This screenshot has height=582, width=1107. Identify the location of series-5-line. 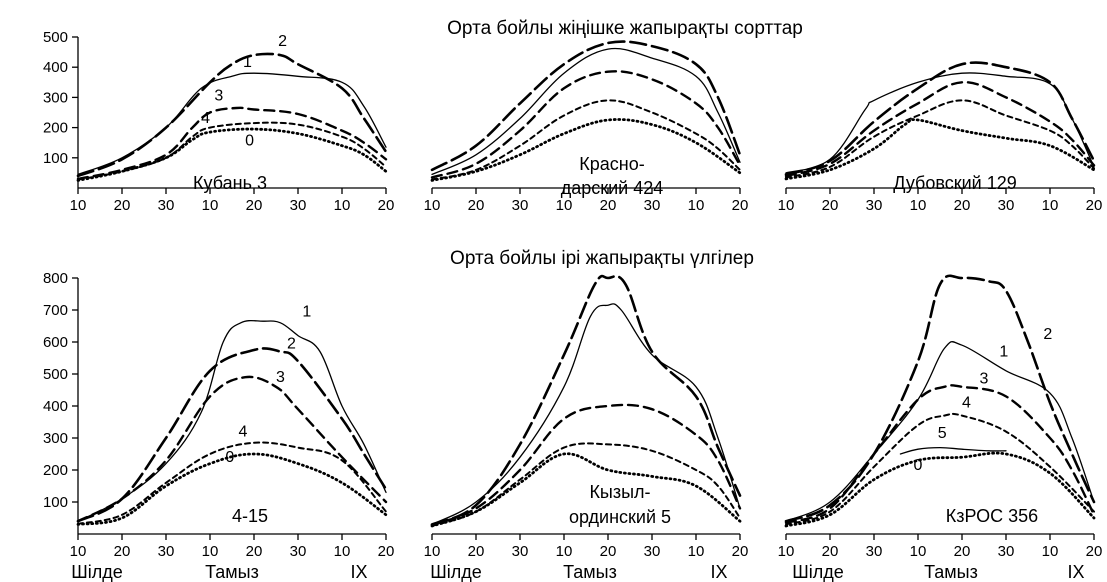
(953, 450).